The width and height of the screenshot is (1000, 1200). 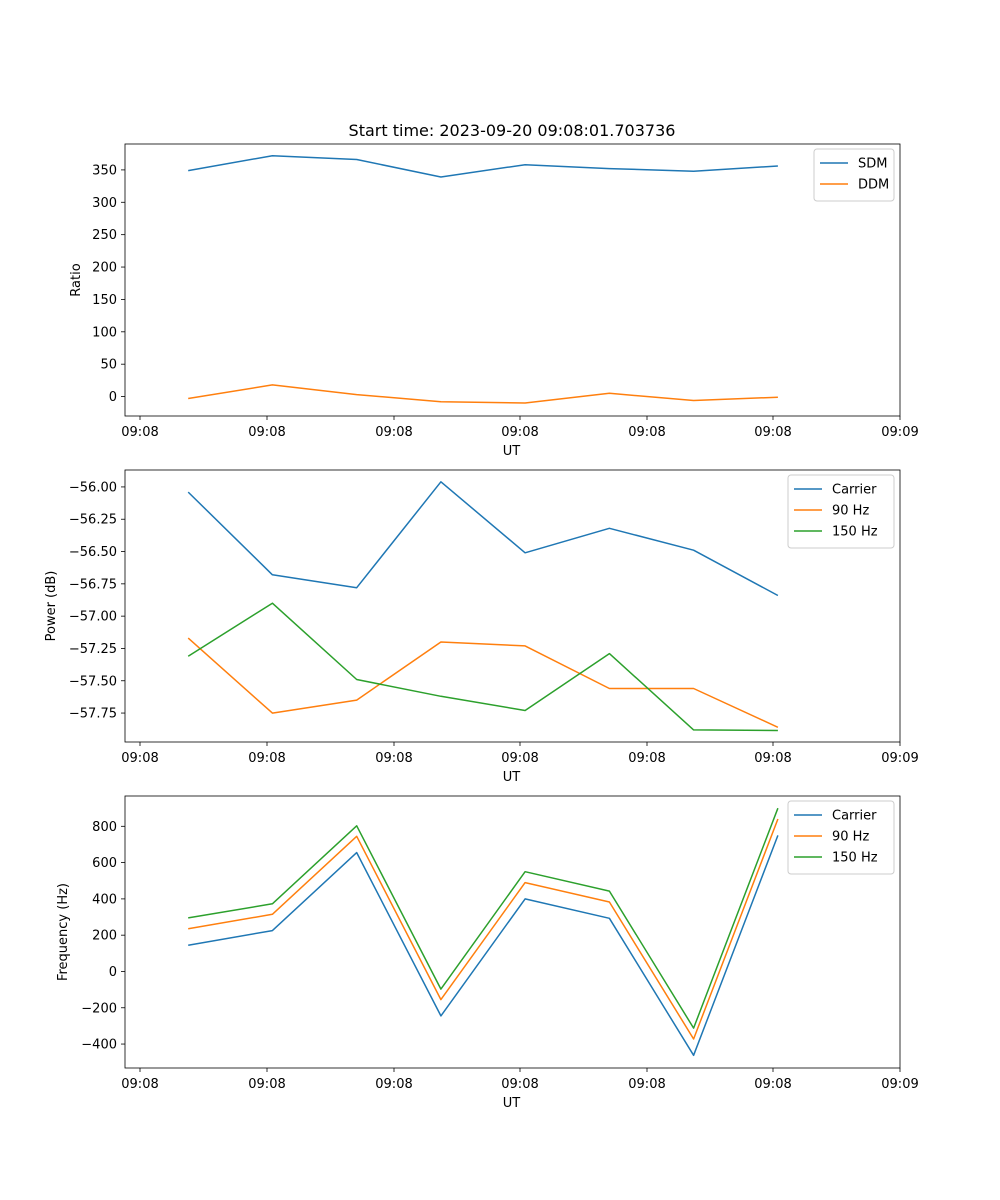 I want to click on y-tick-label: 150, so click(x=104, y=300).